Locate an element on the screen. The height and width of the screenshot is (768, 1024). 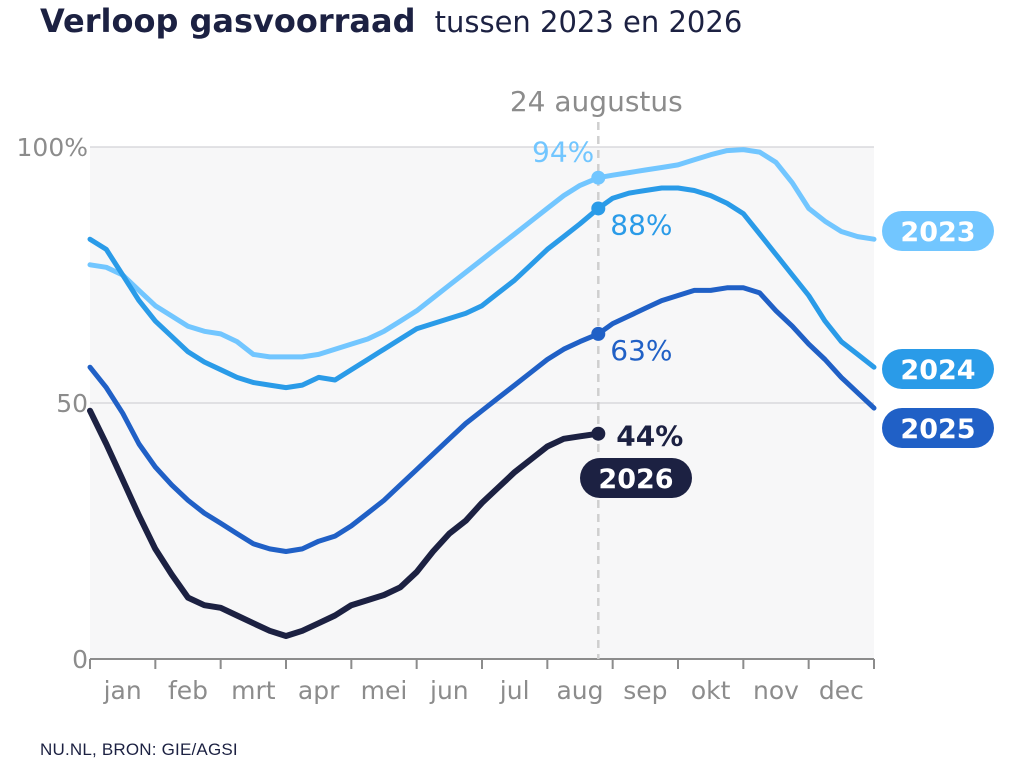
value-label-2024: 88% is located at coordinates (641, 224).